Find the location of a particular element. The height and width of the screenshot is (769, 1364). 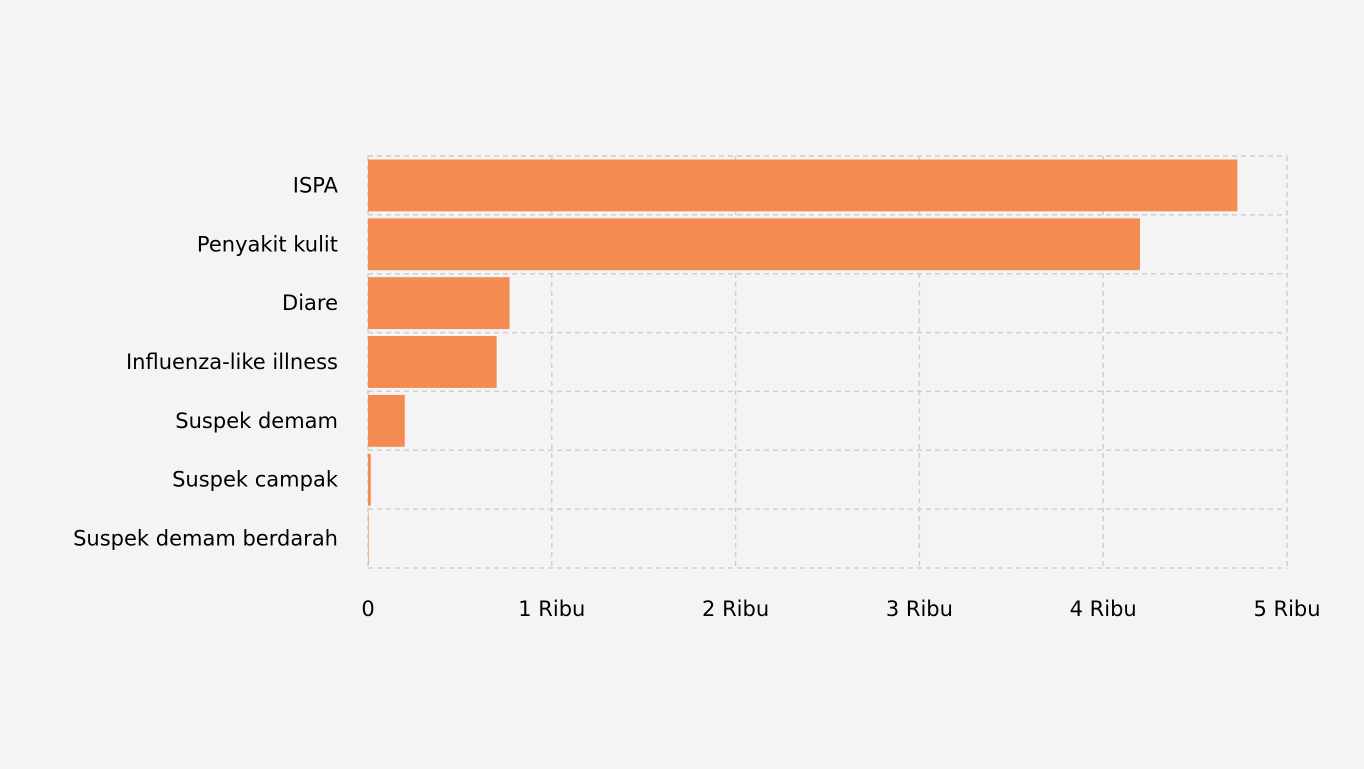

y-tick-label: Influenza-like illness is located at coordinates (232, 362).